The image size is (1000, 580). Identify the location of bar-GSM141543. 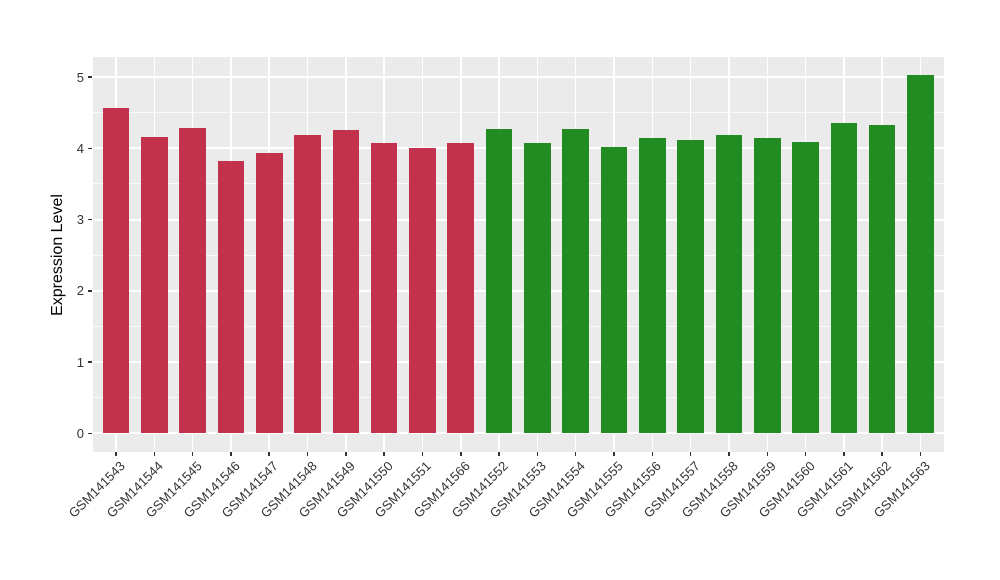
(116, 271).